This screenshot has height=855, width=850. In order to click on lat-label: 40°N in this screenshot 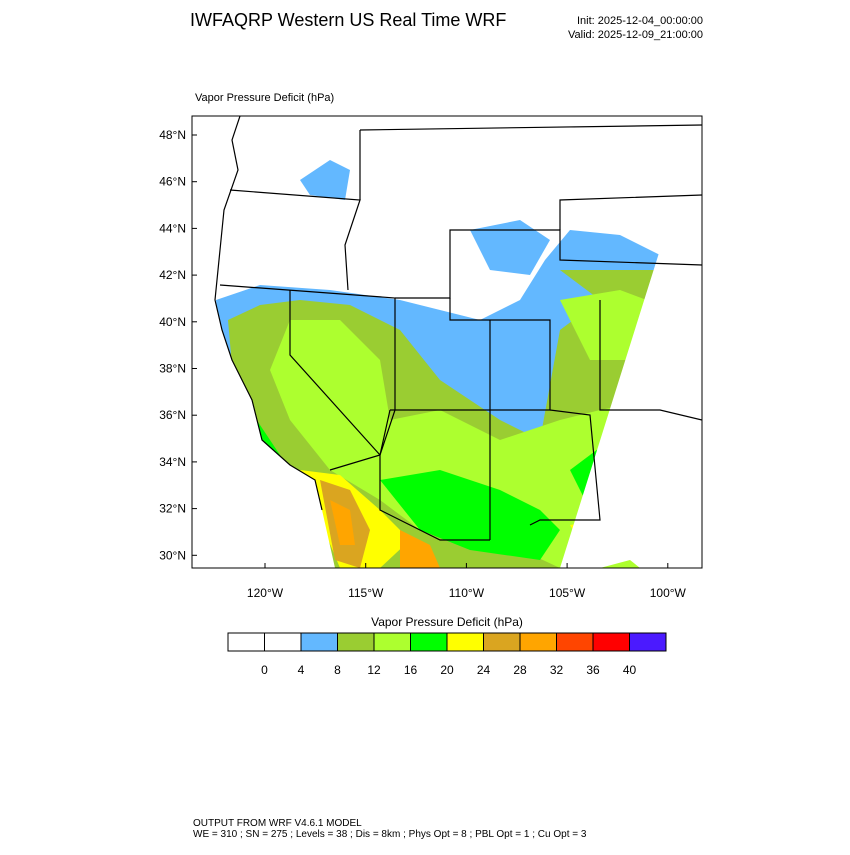, I will do `click(172, 322)`.